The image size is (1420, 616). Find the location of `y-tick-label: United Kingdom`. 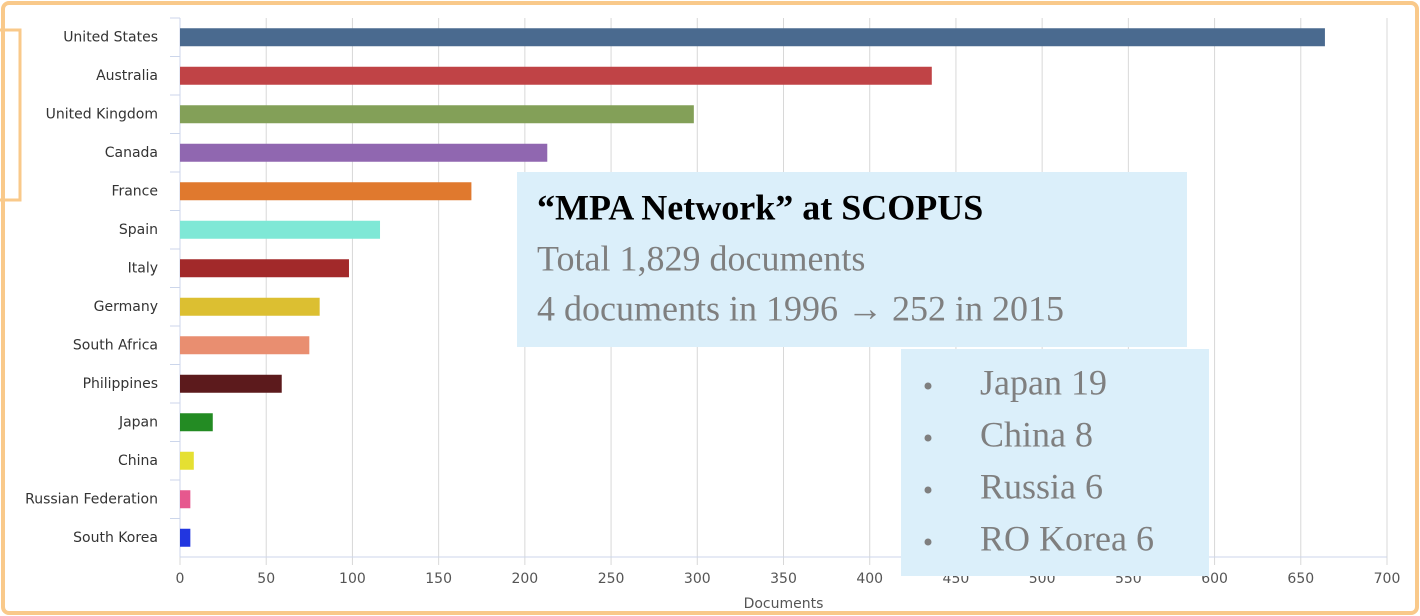

y-tick-label: United Kingdom is located at coordinates (102, 114).